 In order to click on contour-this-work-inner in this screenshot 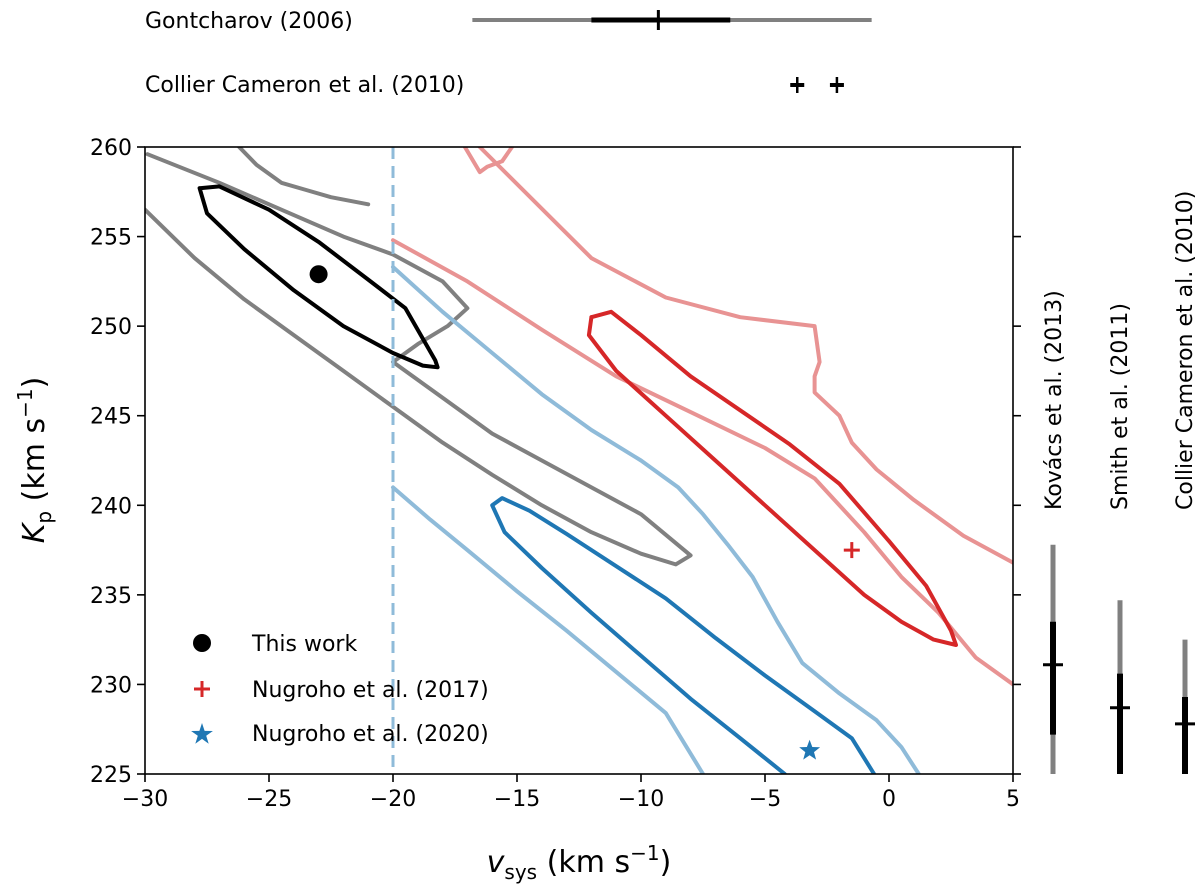, I will do `click(318, 277)`.